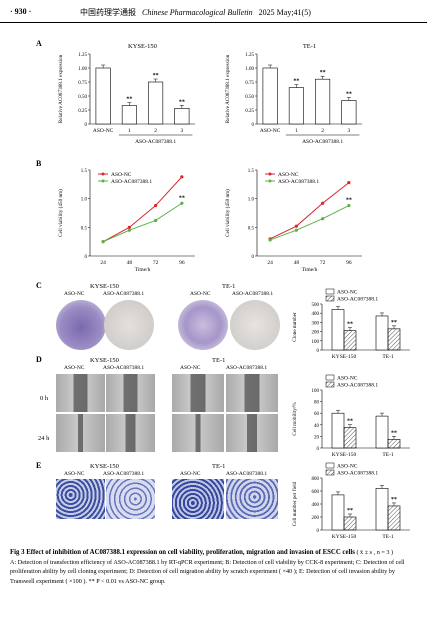 The image size is (427, 636). Describe the element at coordinates (190, 474) in the screenshot. I see `e-group-nc-2: ASO-NC` at that location.